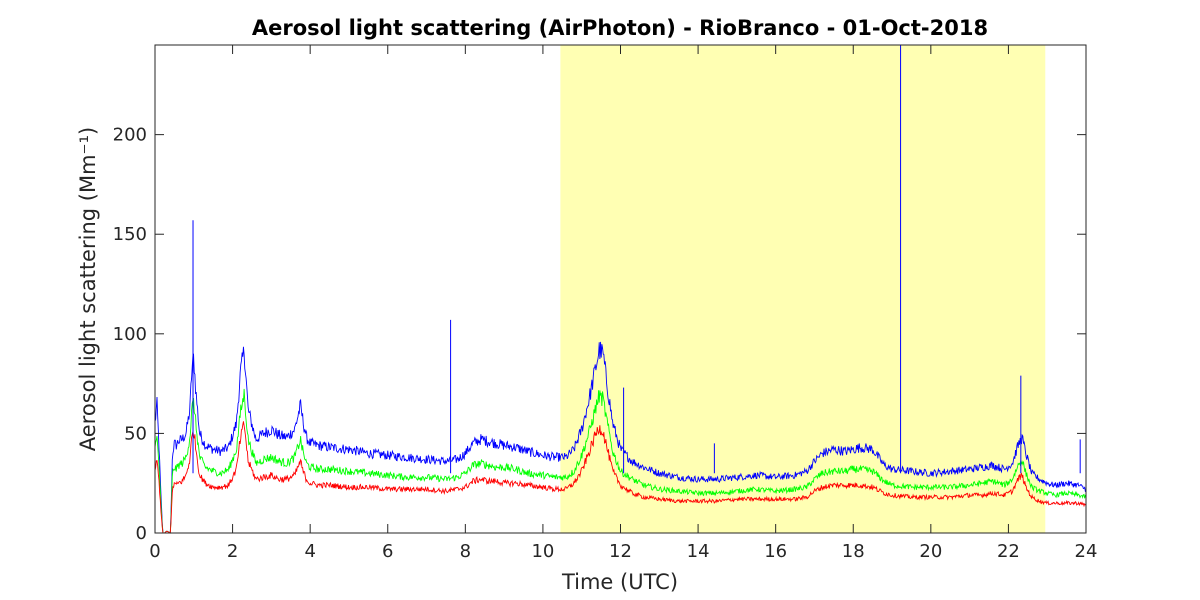 Image resolution: width=1200 pixels, height=600 pixels. Describe the element at coordinates (154, 551) in the screenshot. I see `x-tick-label: 0` at that location.